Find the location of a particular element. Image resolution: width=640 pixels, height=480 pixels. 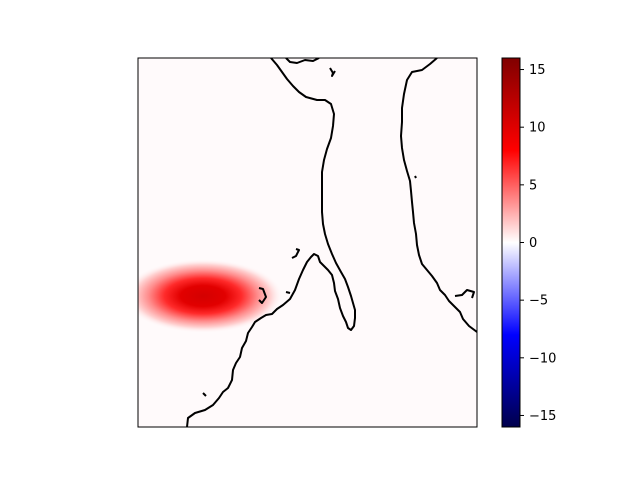

colorbar-tick-label: 5 is located at coordinates (533, 185).